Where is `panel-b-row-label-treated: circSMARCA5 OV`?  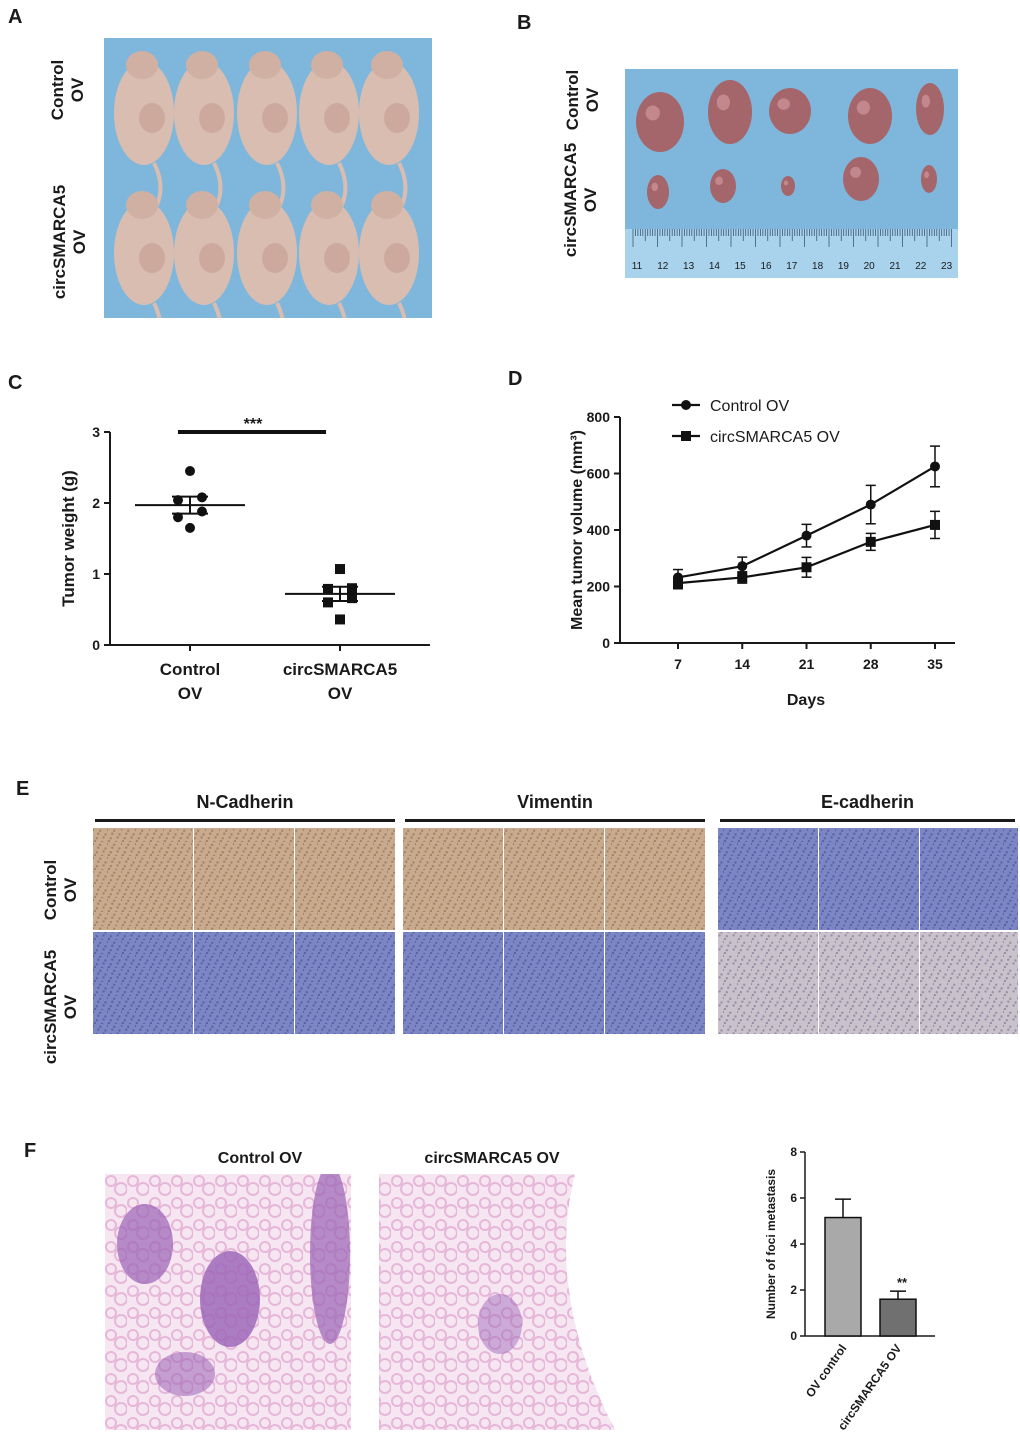
panel-b-row-label-treated: circSMARCA5 OV is located at coordinates (583, 200).